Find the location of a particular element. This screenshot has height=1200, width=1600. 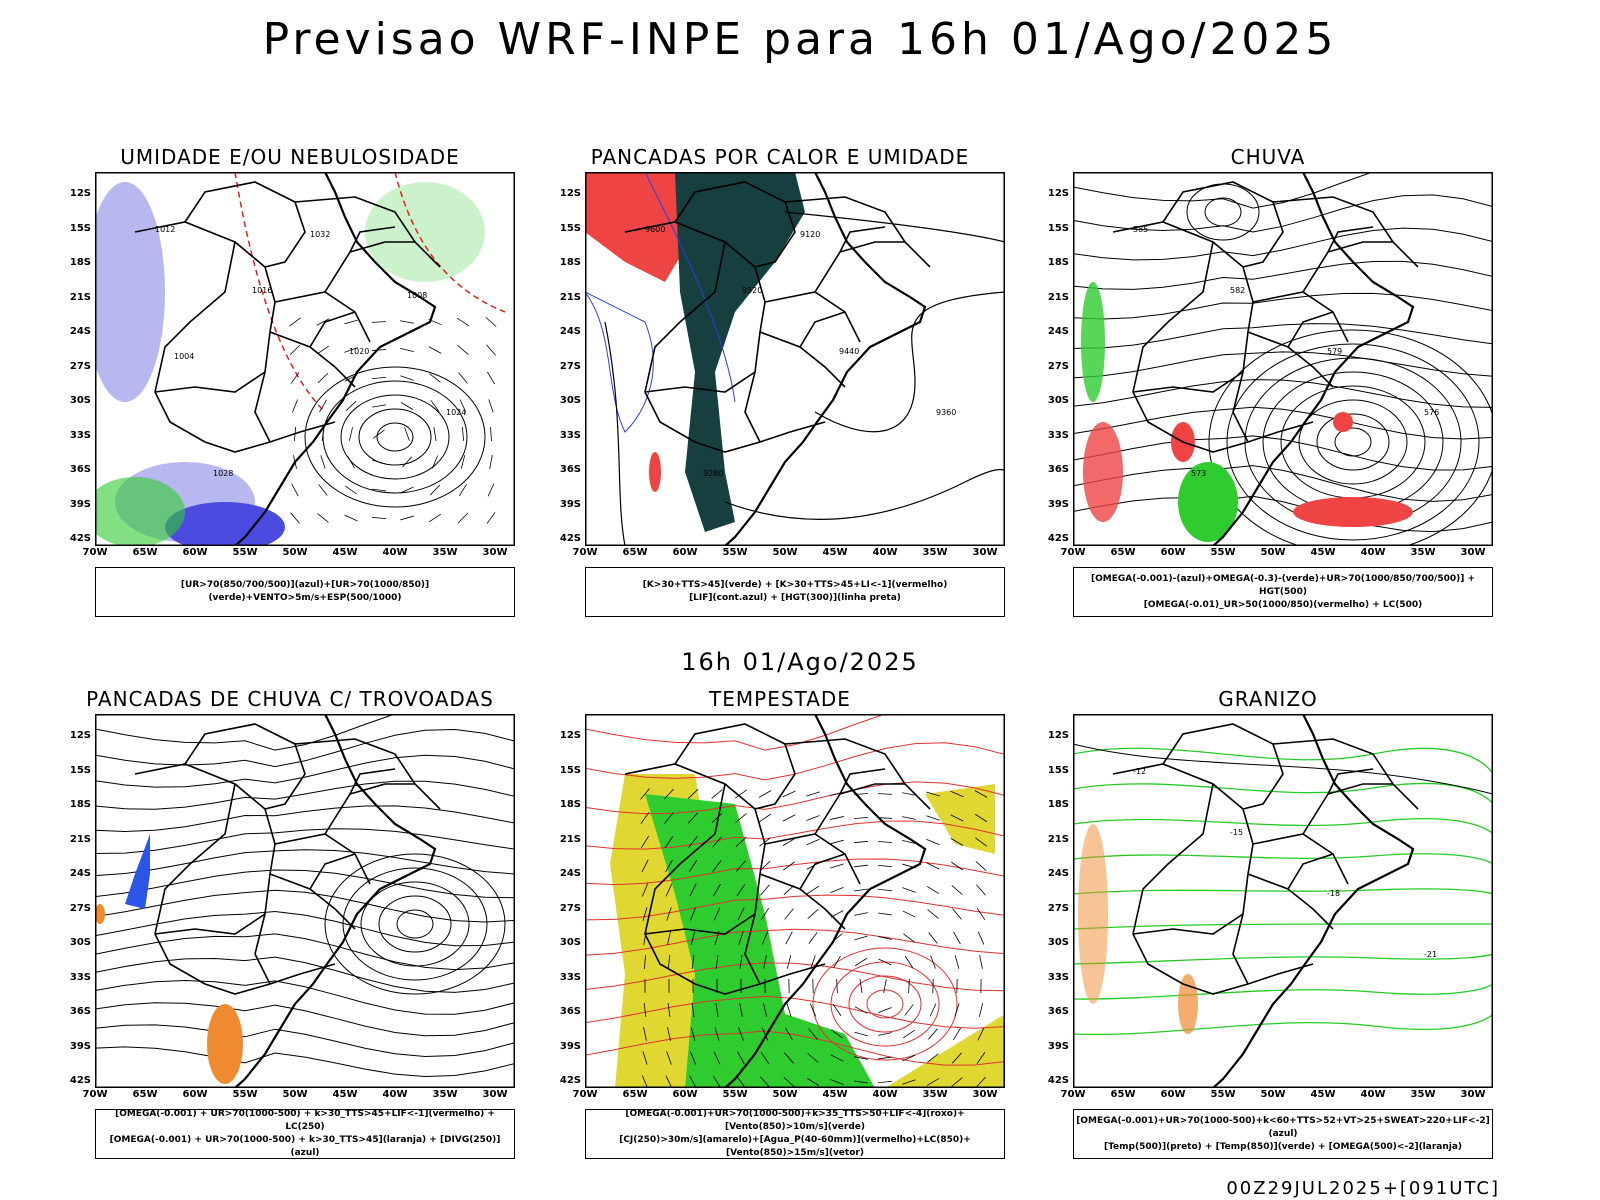

panel-title: GRANIZO is located at coordinates (1268, 699).